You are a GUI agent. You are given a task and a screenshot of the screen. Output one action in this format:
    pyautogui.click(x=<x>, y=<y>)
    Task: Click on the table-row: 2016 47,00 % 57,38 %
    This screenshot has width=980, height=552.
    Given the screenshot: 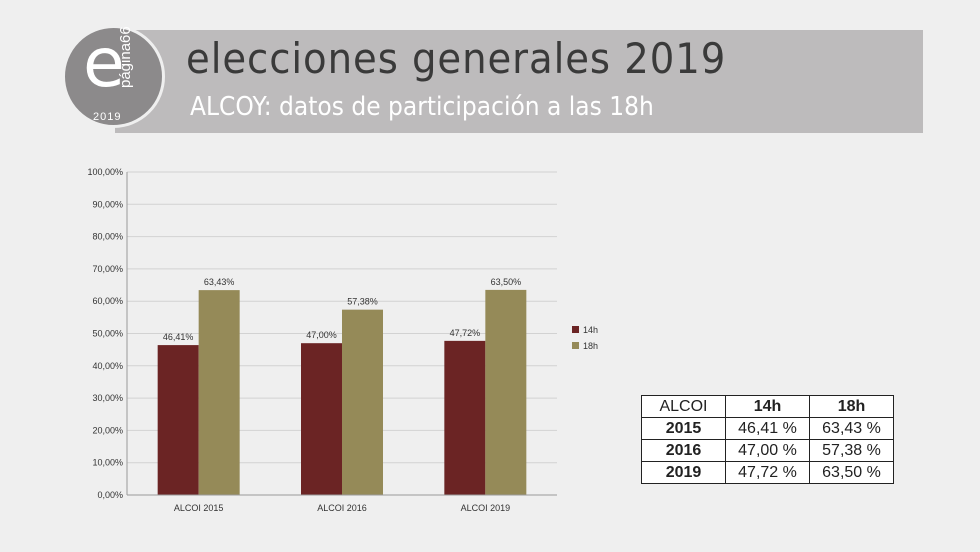 What is the action you would take?
    pyautogui.click(x=767, y=450)
    